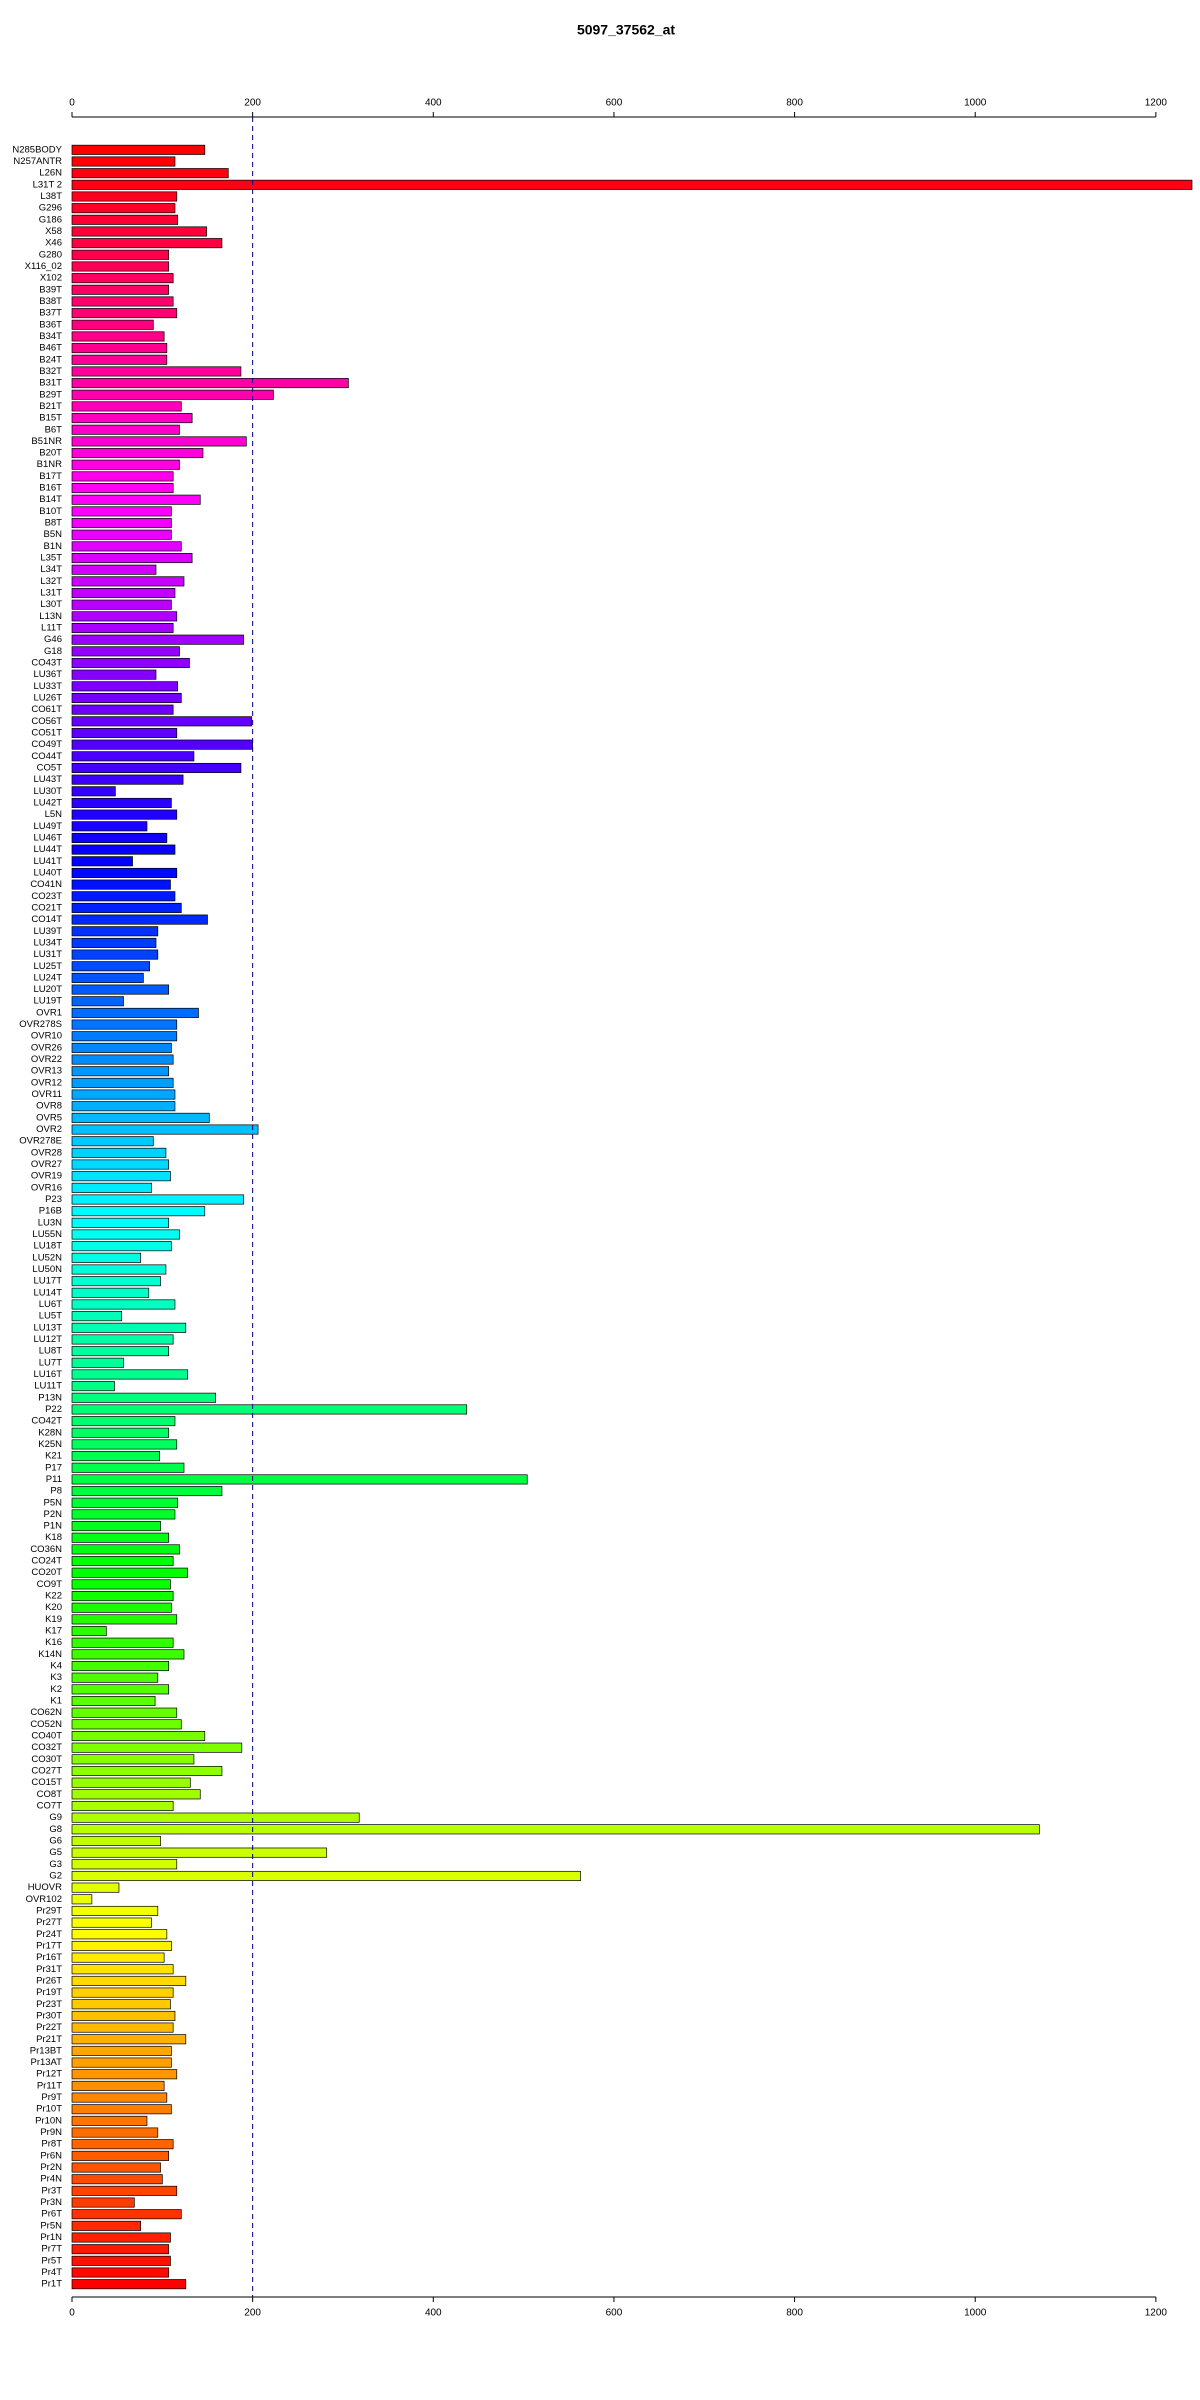 The height and width of the screenshot is (2400, 1200). Describe the element at coordinates (433, 103) in the screenshot. I see `x-tick-label: 400` at that location.